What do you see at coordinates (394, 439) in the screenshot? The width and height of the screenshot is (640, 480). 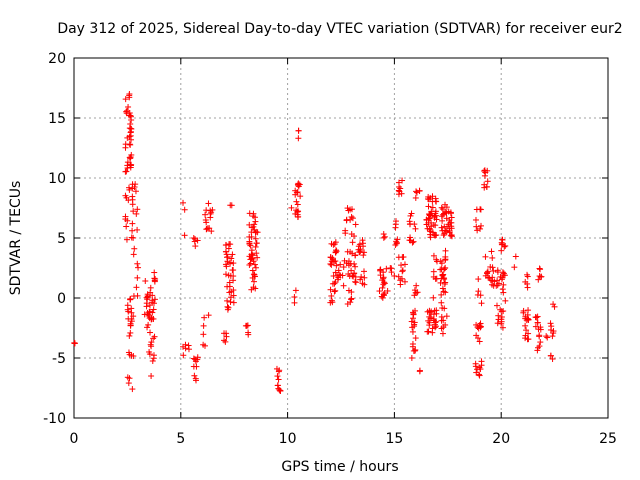 I see `x-tick-label: 15` at bounding box center [394, 439].